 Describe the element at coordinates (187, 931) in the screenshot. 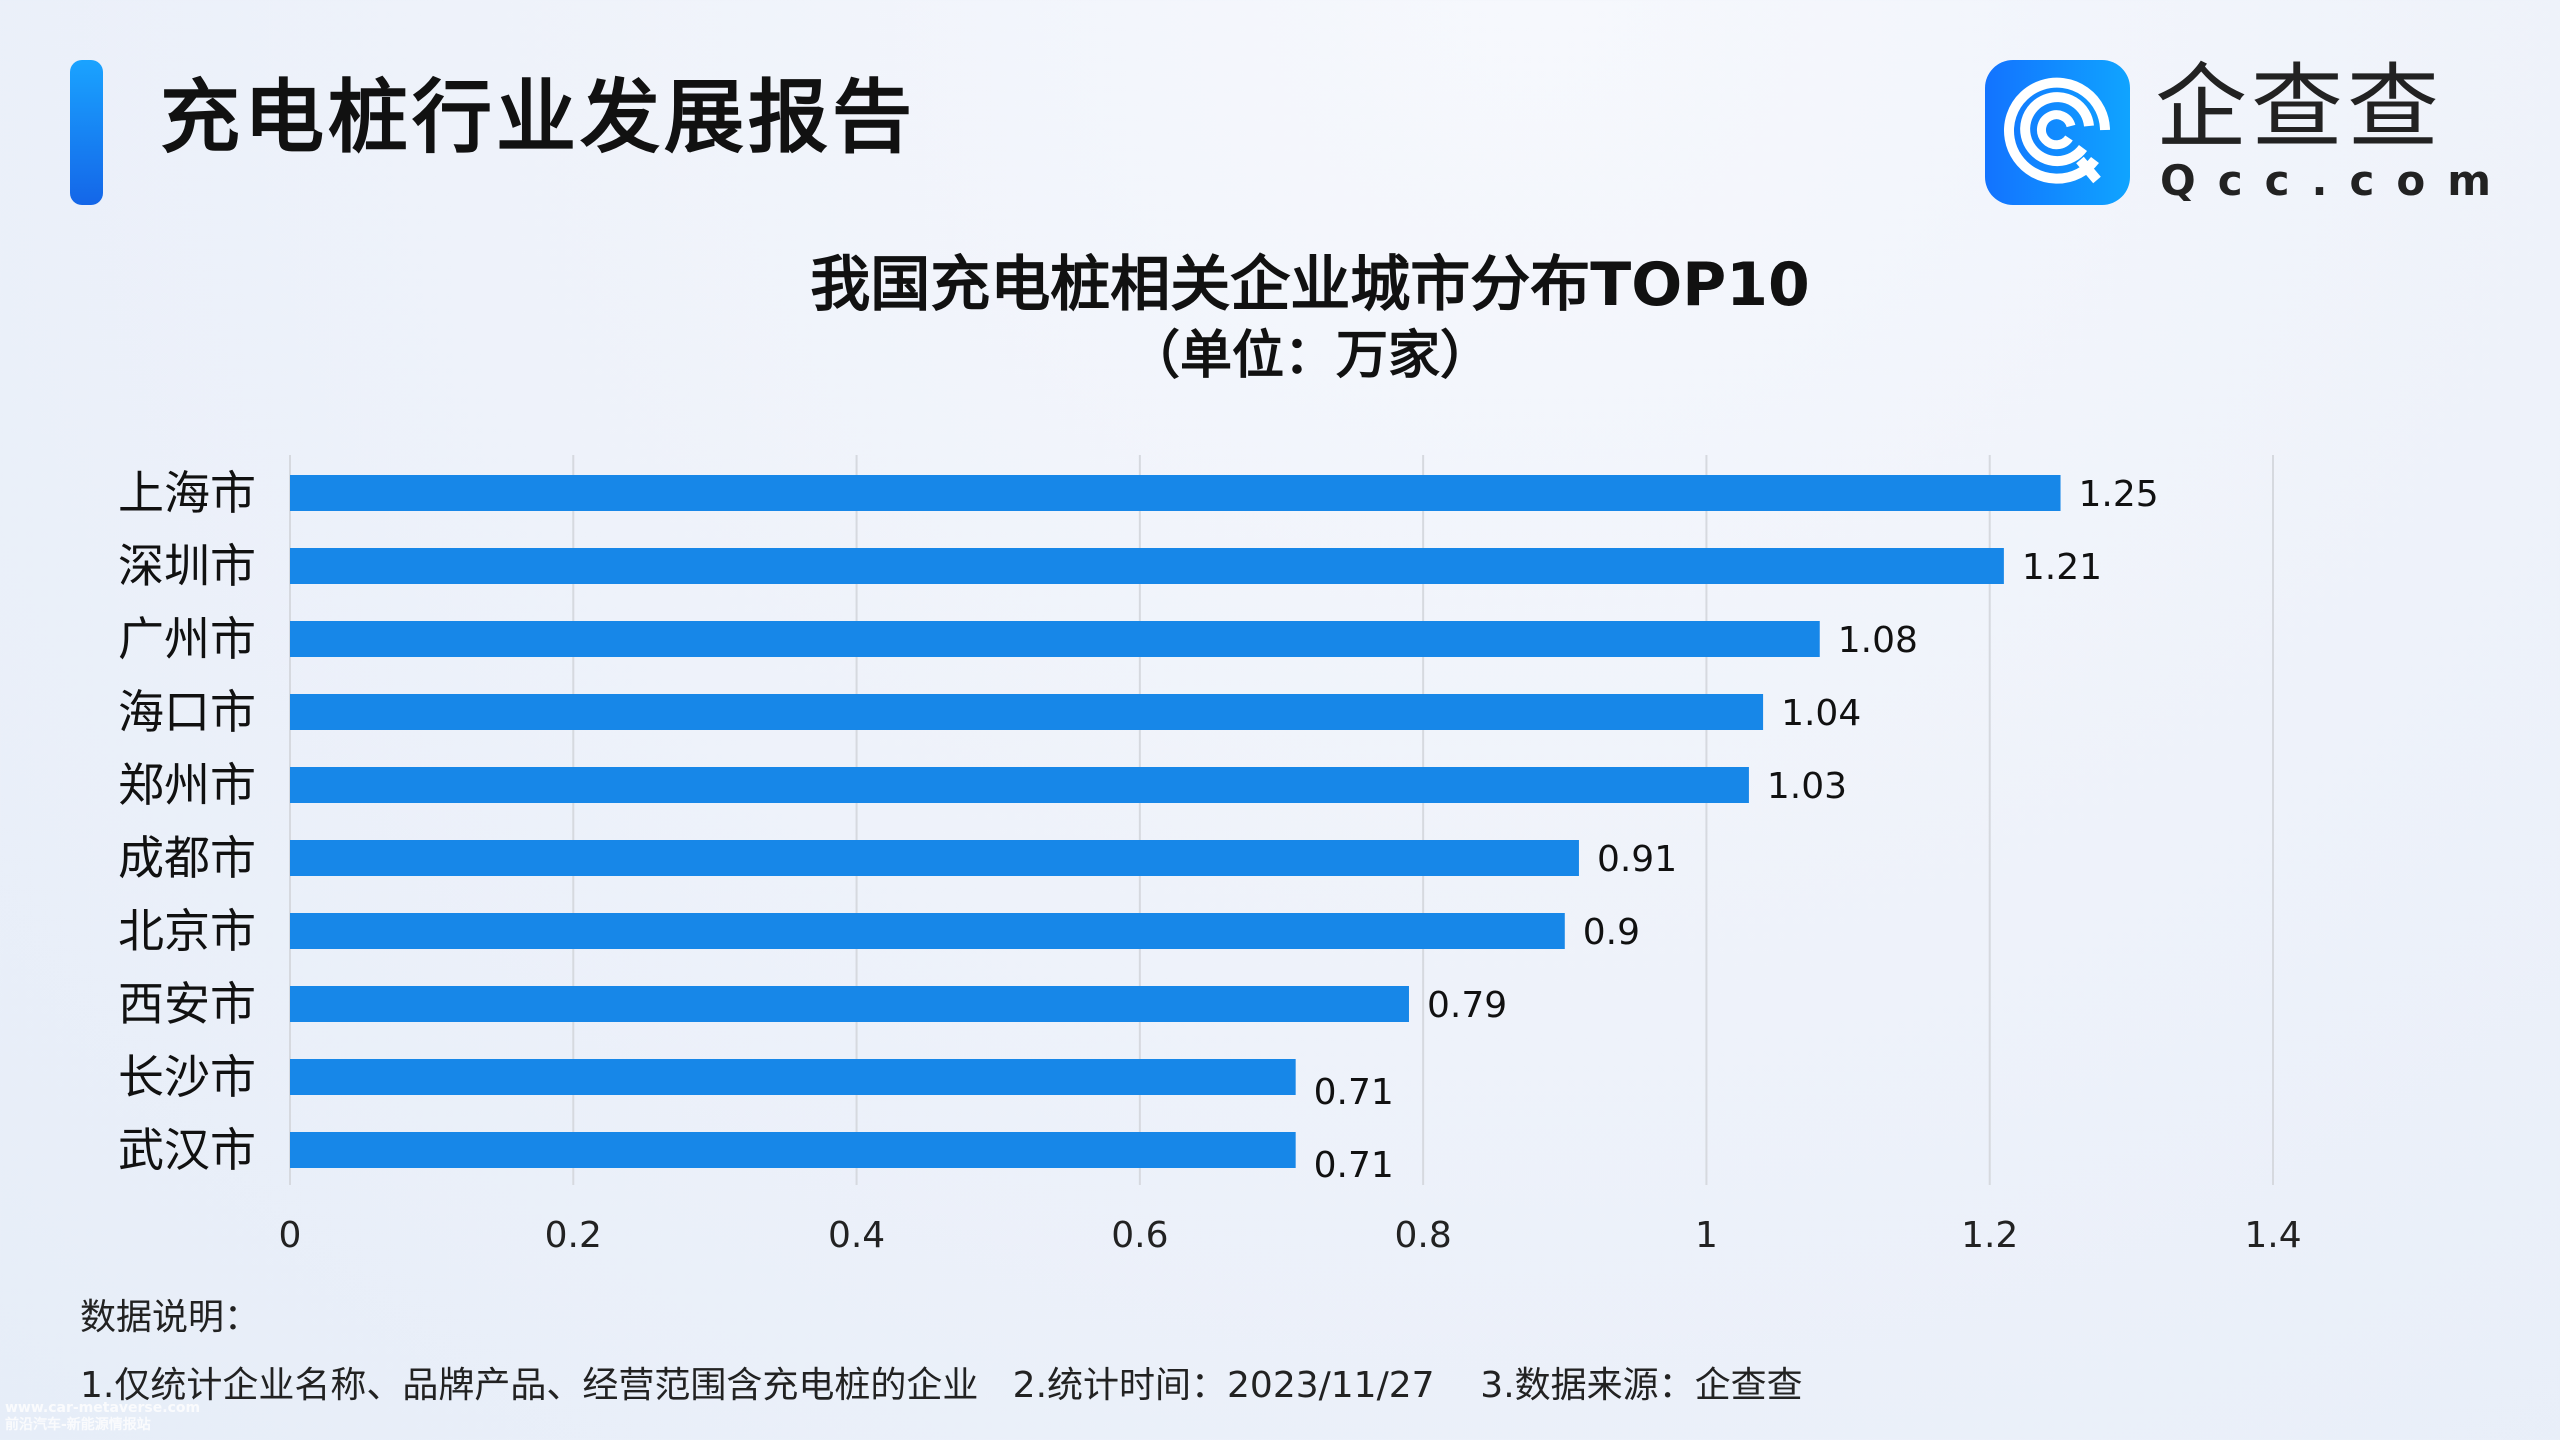

I see `category-label: 北京市` at that location.